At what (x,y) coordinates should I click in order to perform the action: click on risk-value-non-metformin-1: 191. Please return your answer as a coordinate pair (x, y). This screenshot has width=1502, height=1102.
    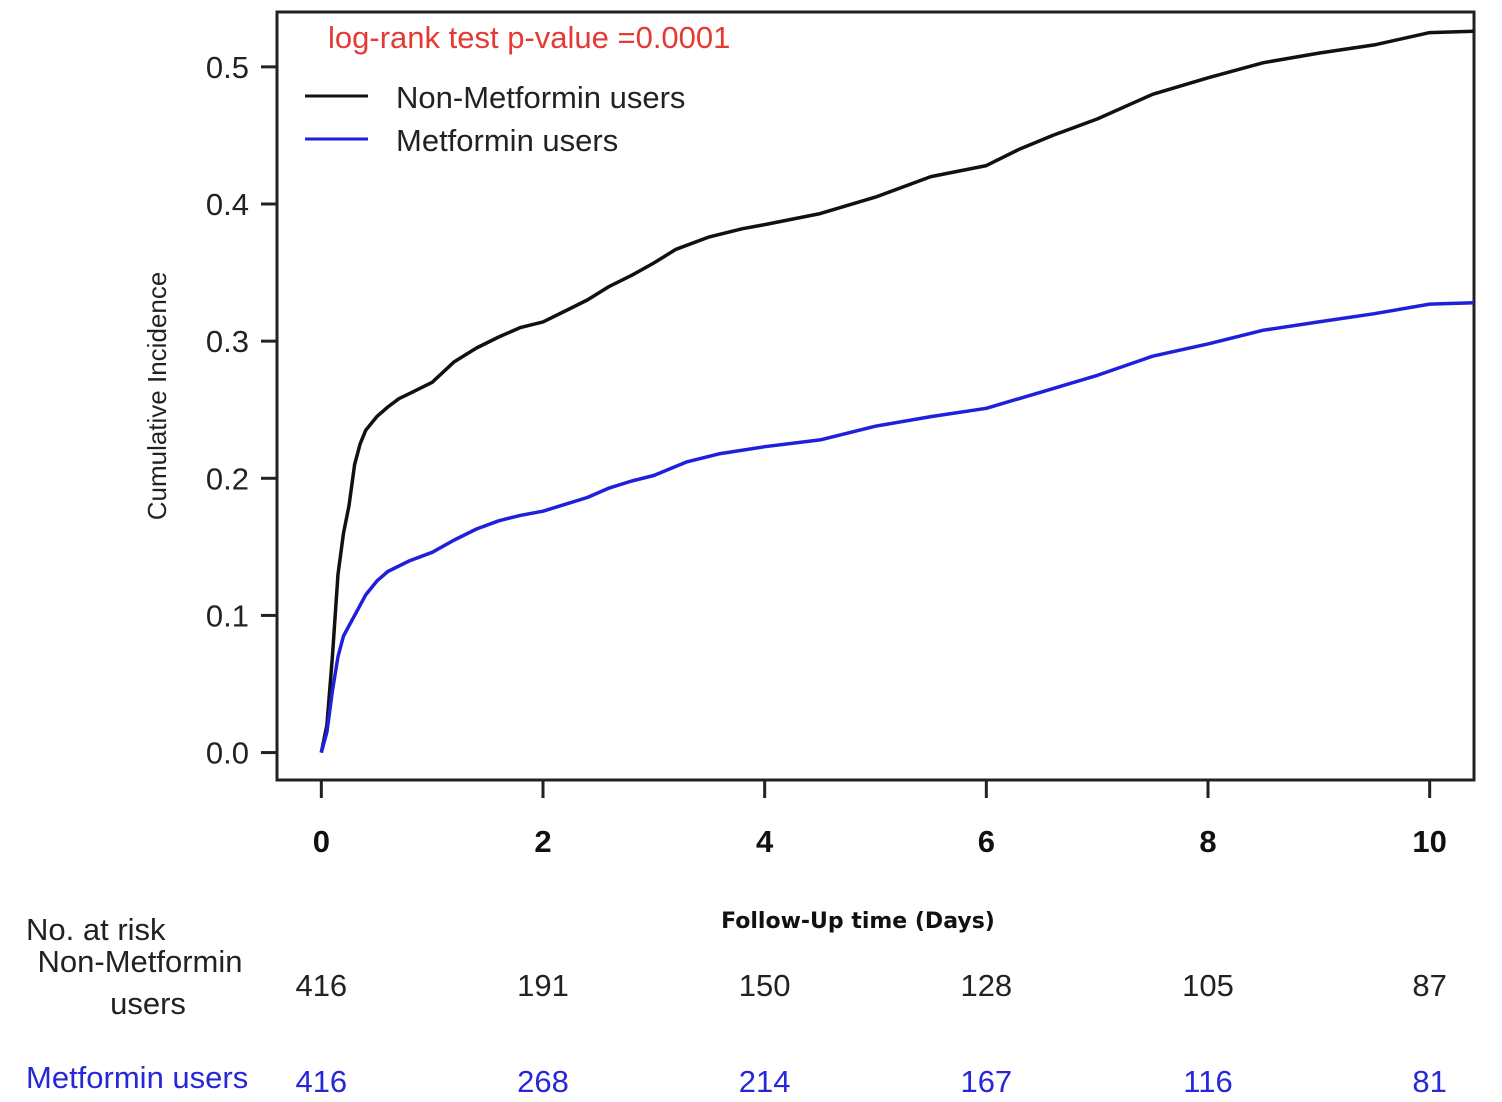
    Looking at the image, I should click on (543, 985).